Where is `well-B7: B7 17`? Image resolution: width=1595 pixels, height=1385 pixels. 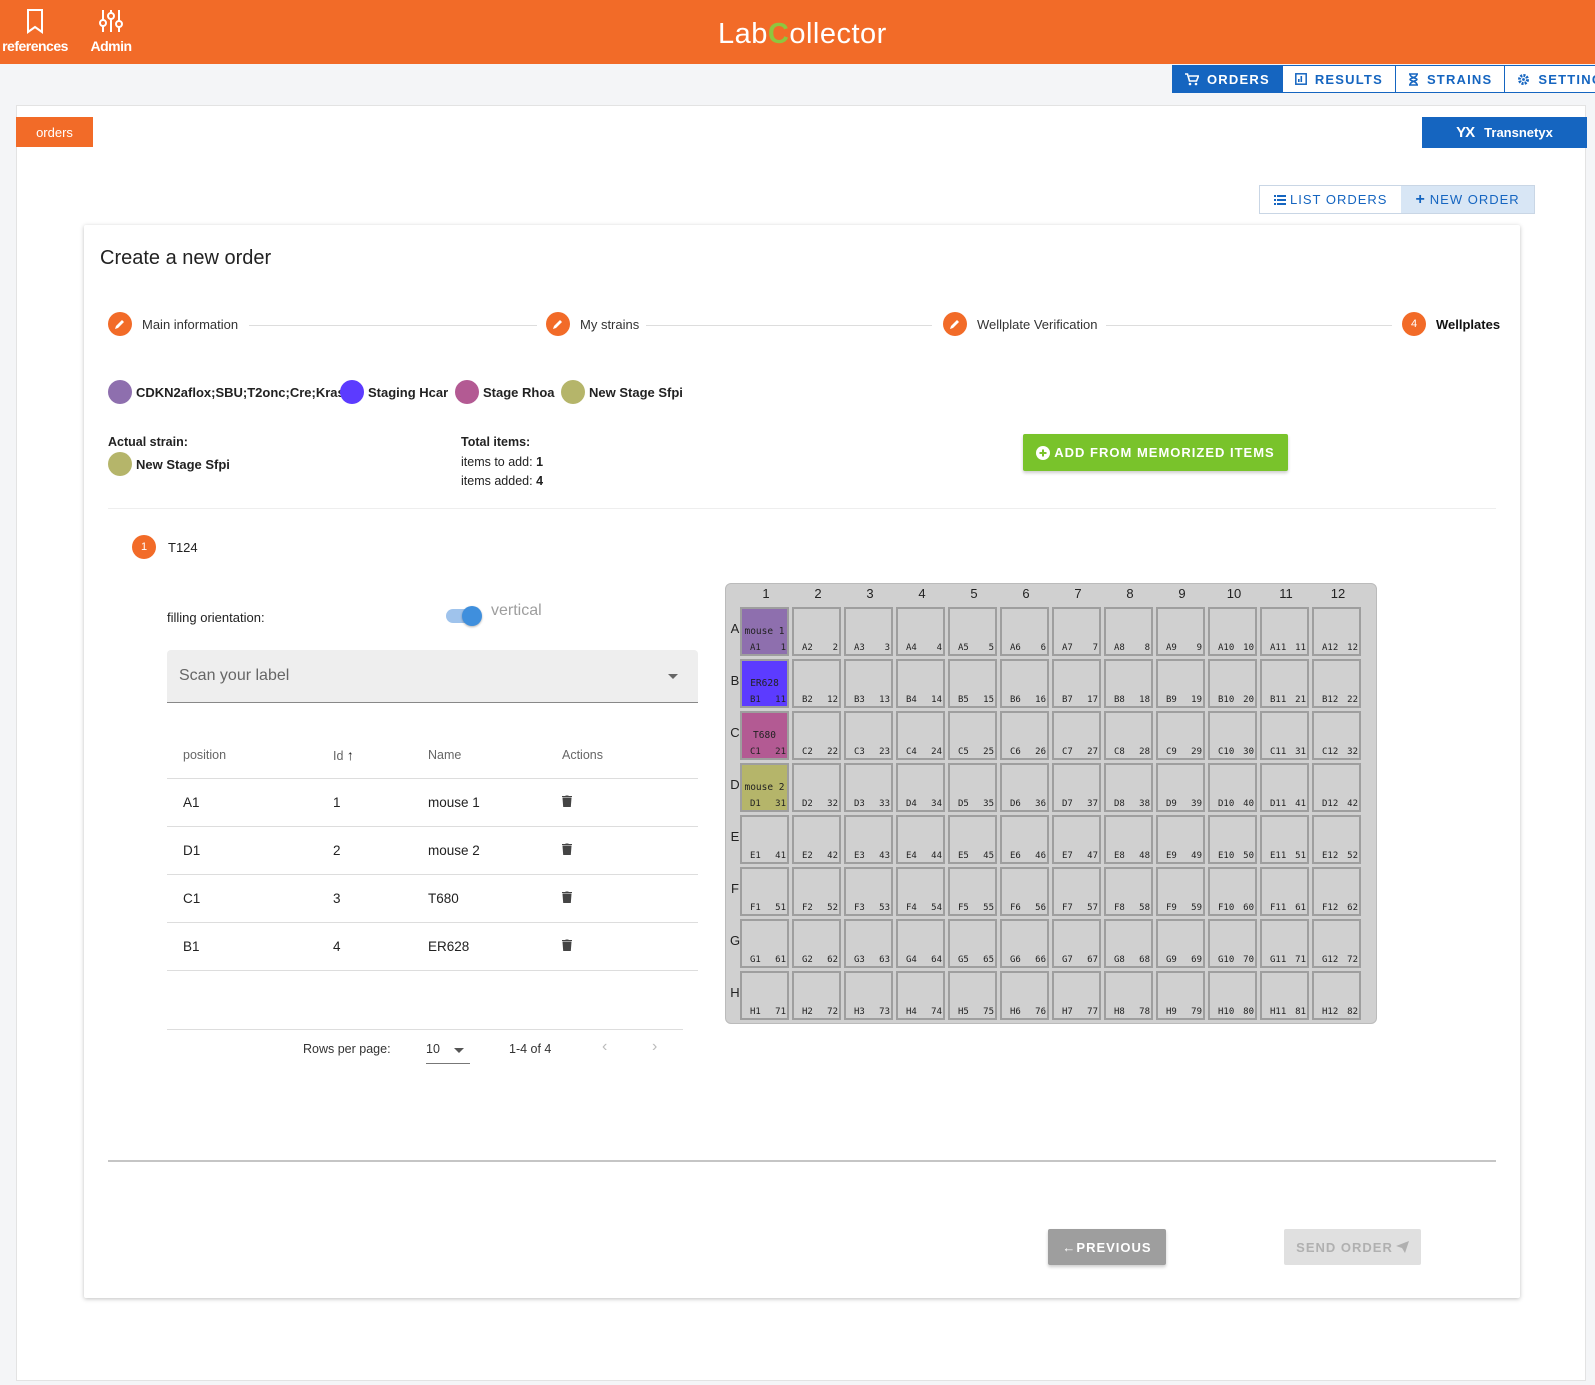 well-B7: B7 17 is located at coordinates (1076, 683).